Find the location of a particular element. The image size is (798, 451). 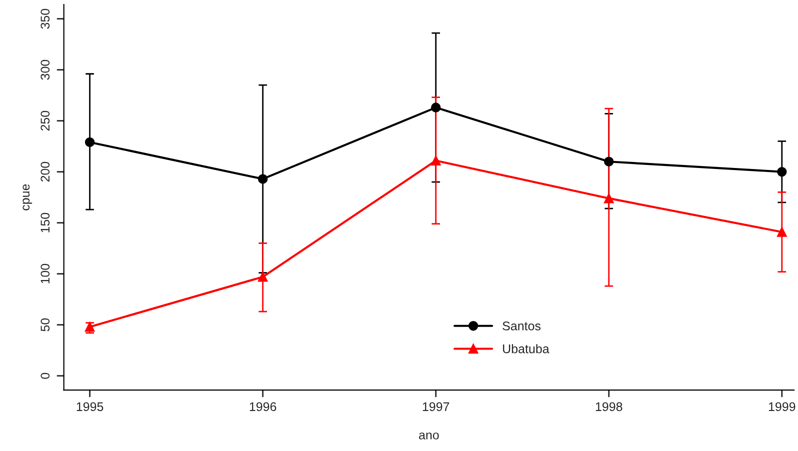

x-tick-label: 1996 is located at coordinates (263, 407).